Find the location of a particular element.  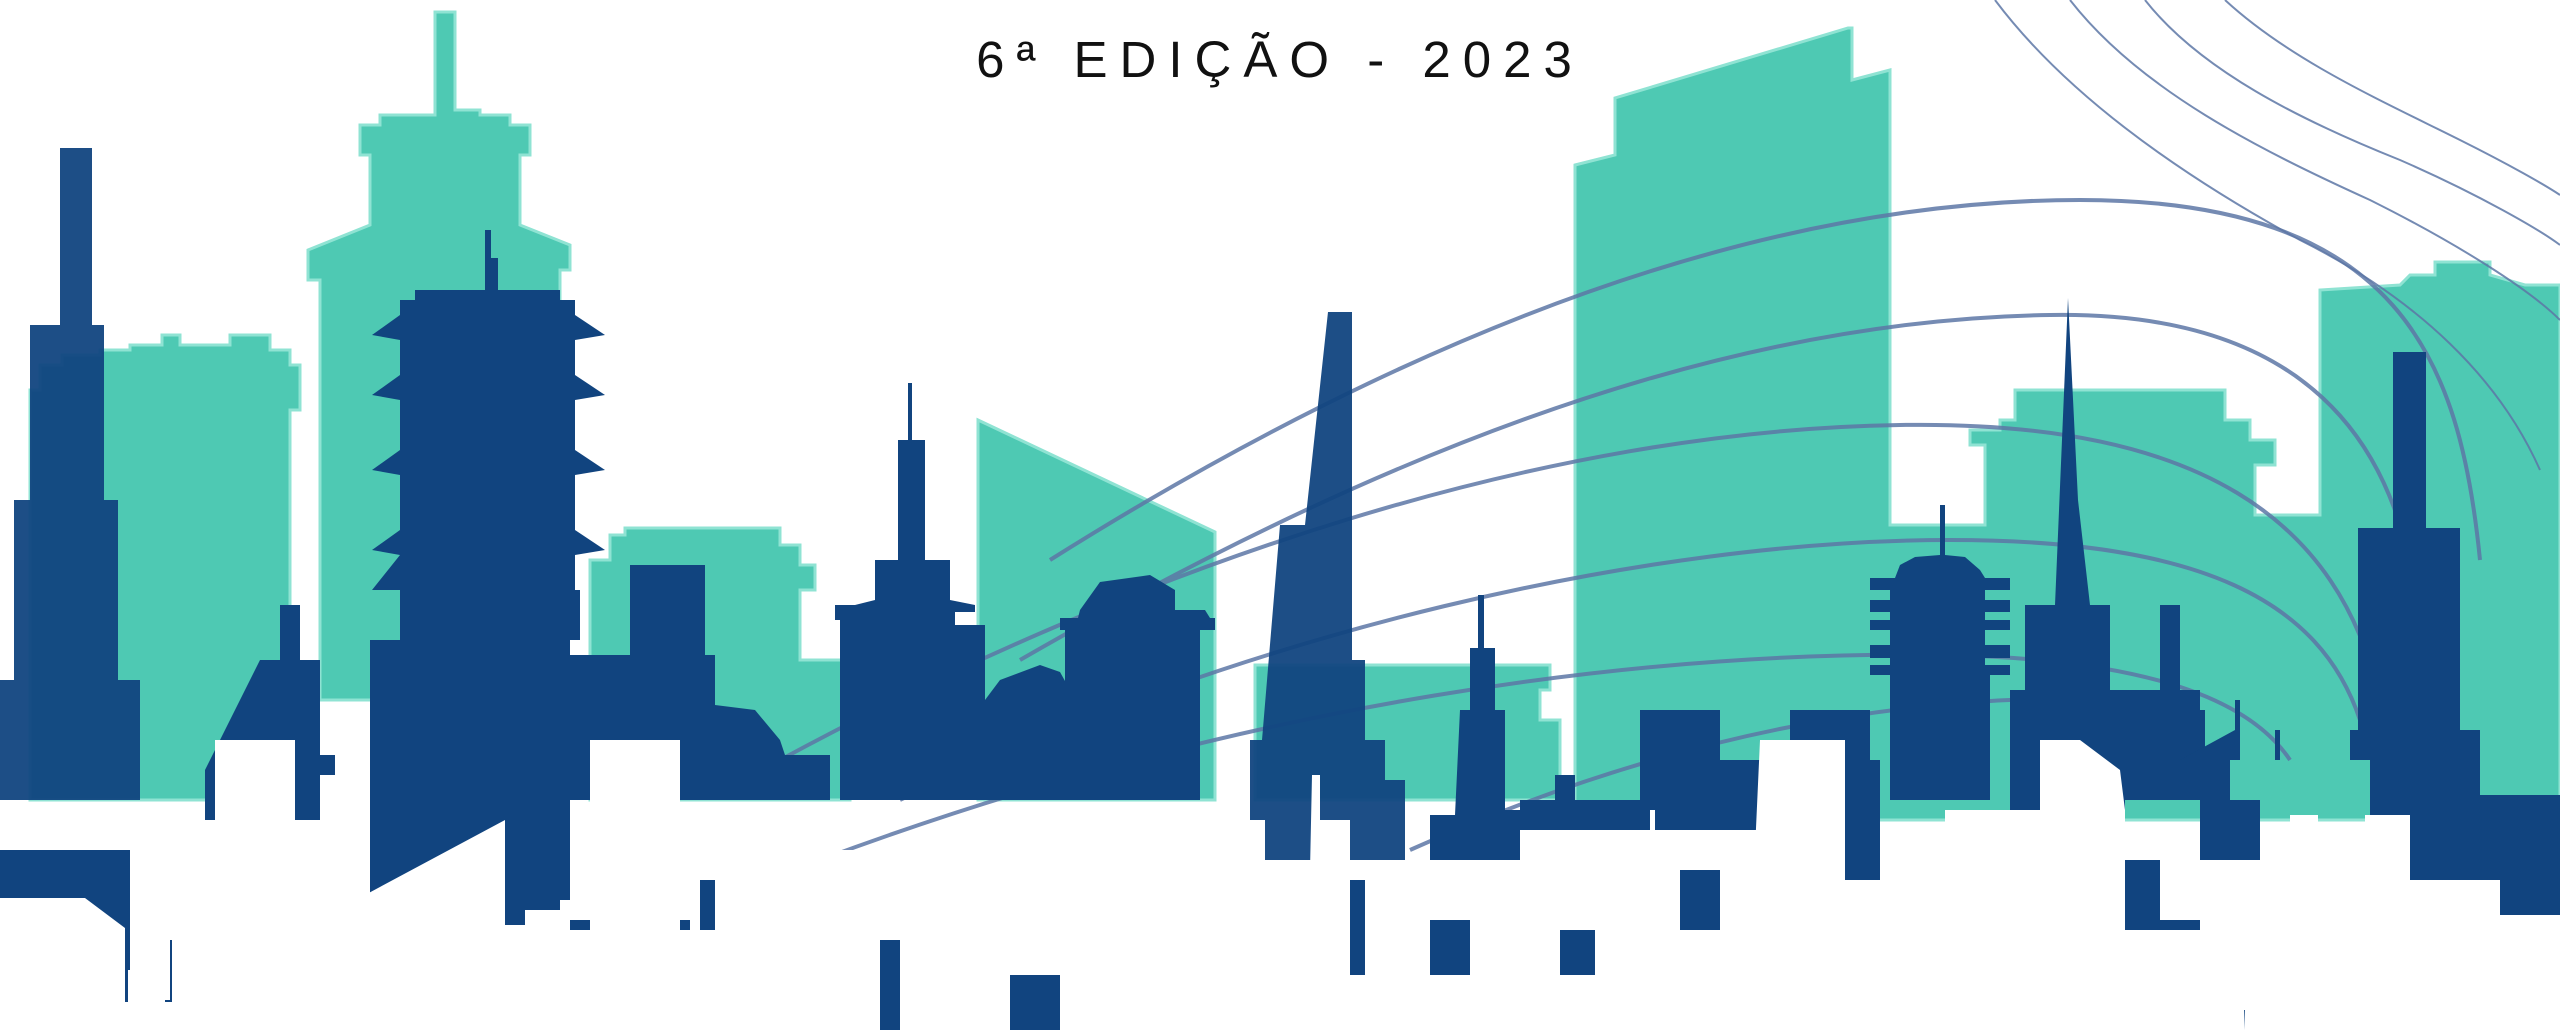

navy-building-spire is located at coordinates (2067, 559).